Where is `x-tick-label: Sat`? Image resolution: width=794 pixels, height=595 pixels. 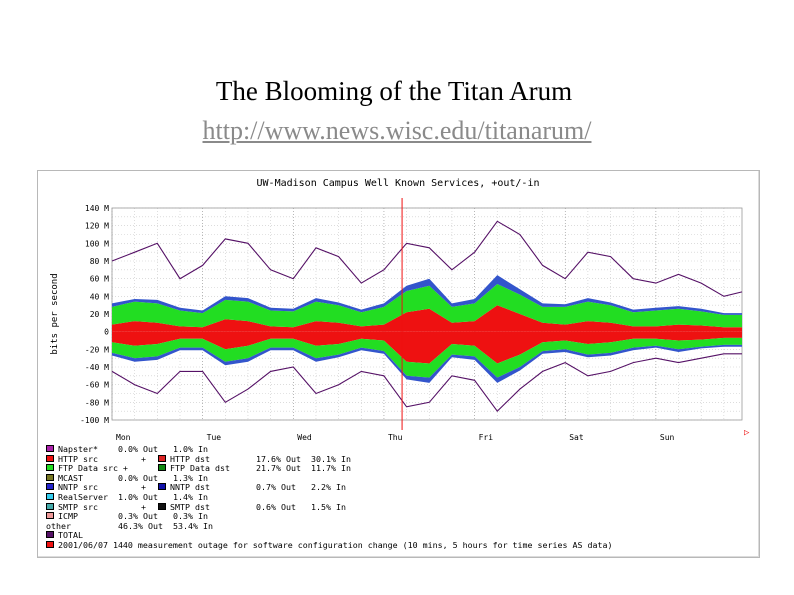
x-tick-label: Sat is located at coordinates (576, 437).